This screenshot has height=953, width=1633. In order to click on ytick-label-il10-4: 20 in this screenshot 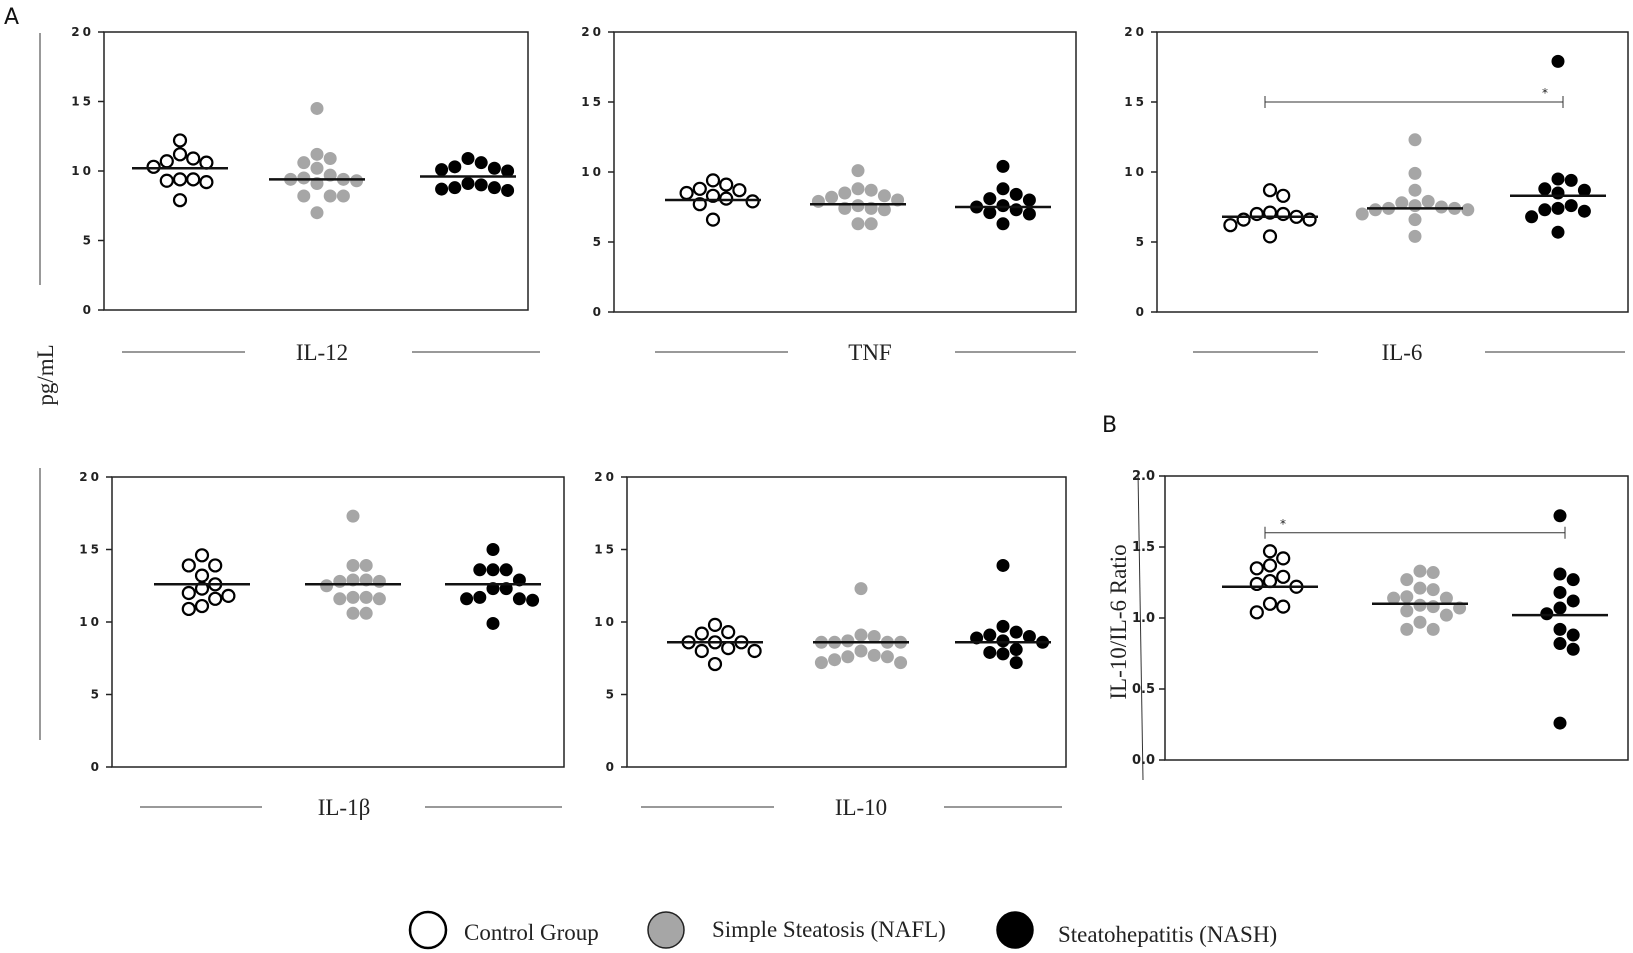, I will do `click(605, 477)`.